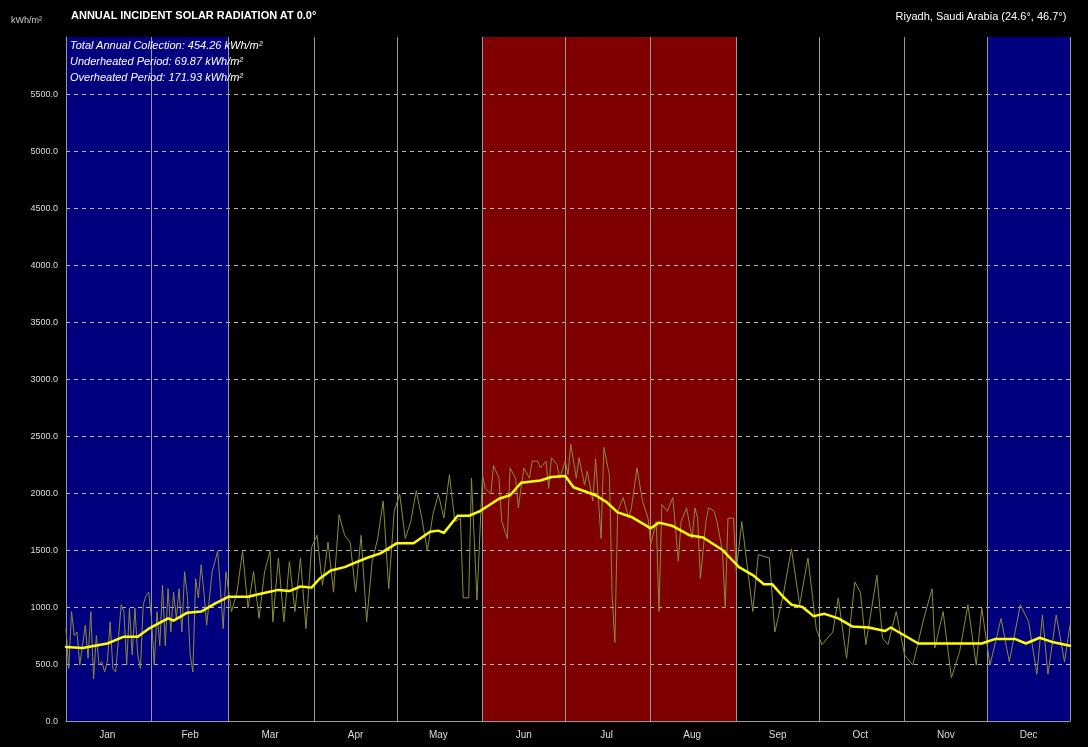 The height and width of the screenshot is (747, 1088). I want to click on y-tick-label: 4500.0, so click(44, 208).